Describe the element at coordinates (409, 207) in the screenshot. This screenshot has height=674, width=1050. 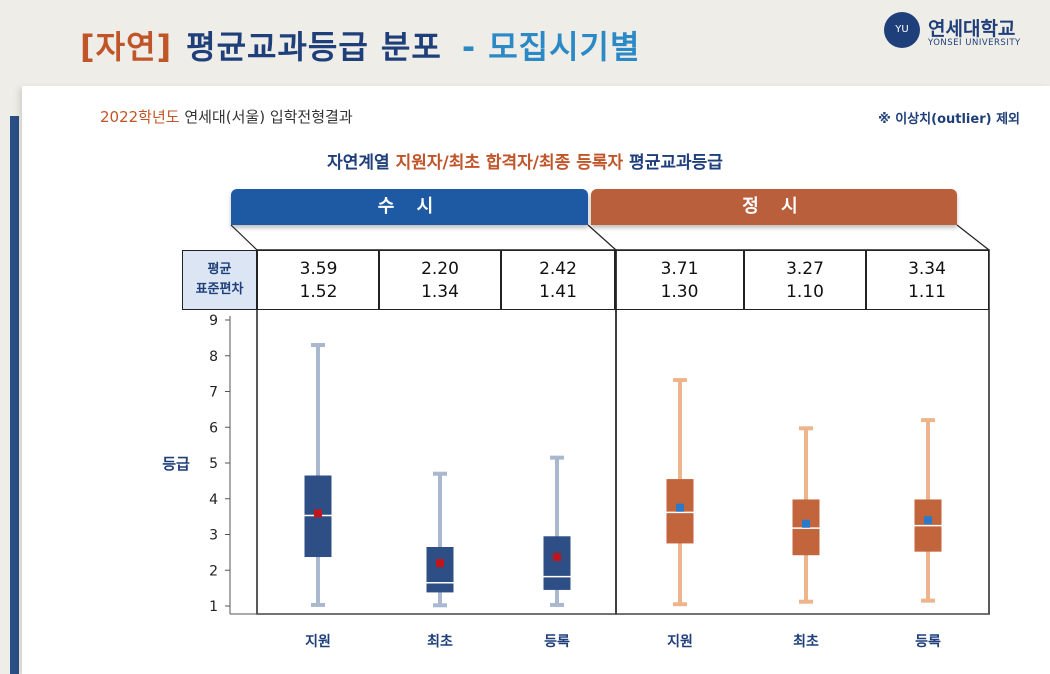
I see `susi-banner: 수 시` at that location.